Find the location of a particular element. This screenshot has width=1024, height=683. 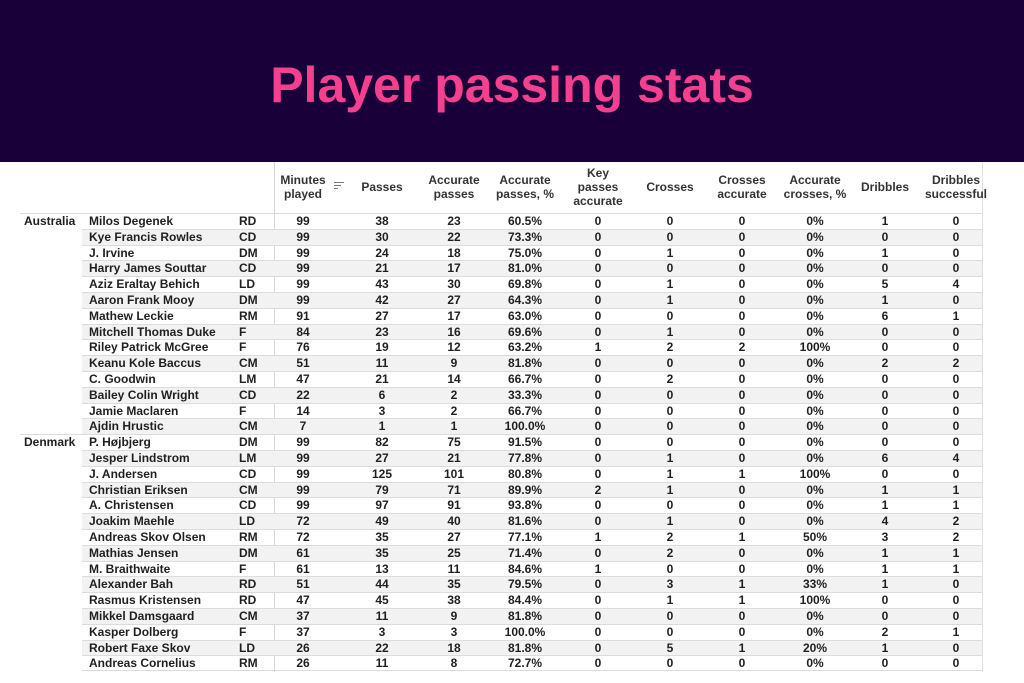

player-position: DM is located at coordinates (248, 252).